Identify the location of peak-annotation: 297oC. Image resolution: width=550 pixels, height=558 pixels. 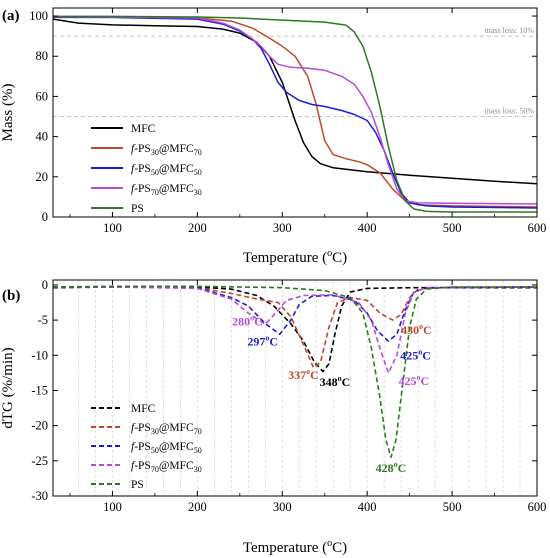
(262, 340).